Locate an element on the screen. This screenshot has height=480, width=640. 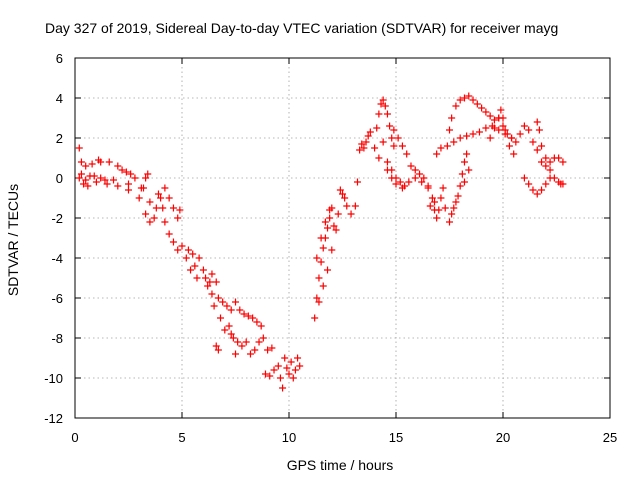
x-tick-label: 0 is located at coordinates (74, 437).